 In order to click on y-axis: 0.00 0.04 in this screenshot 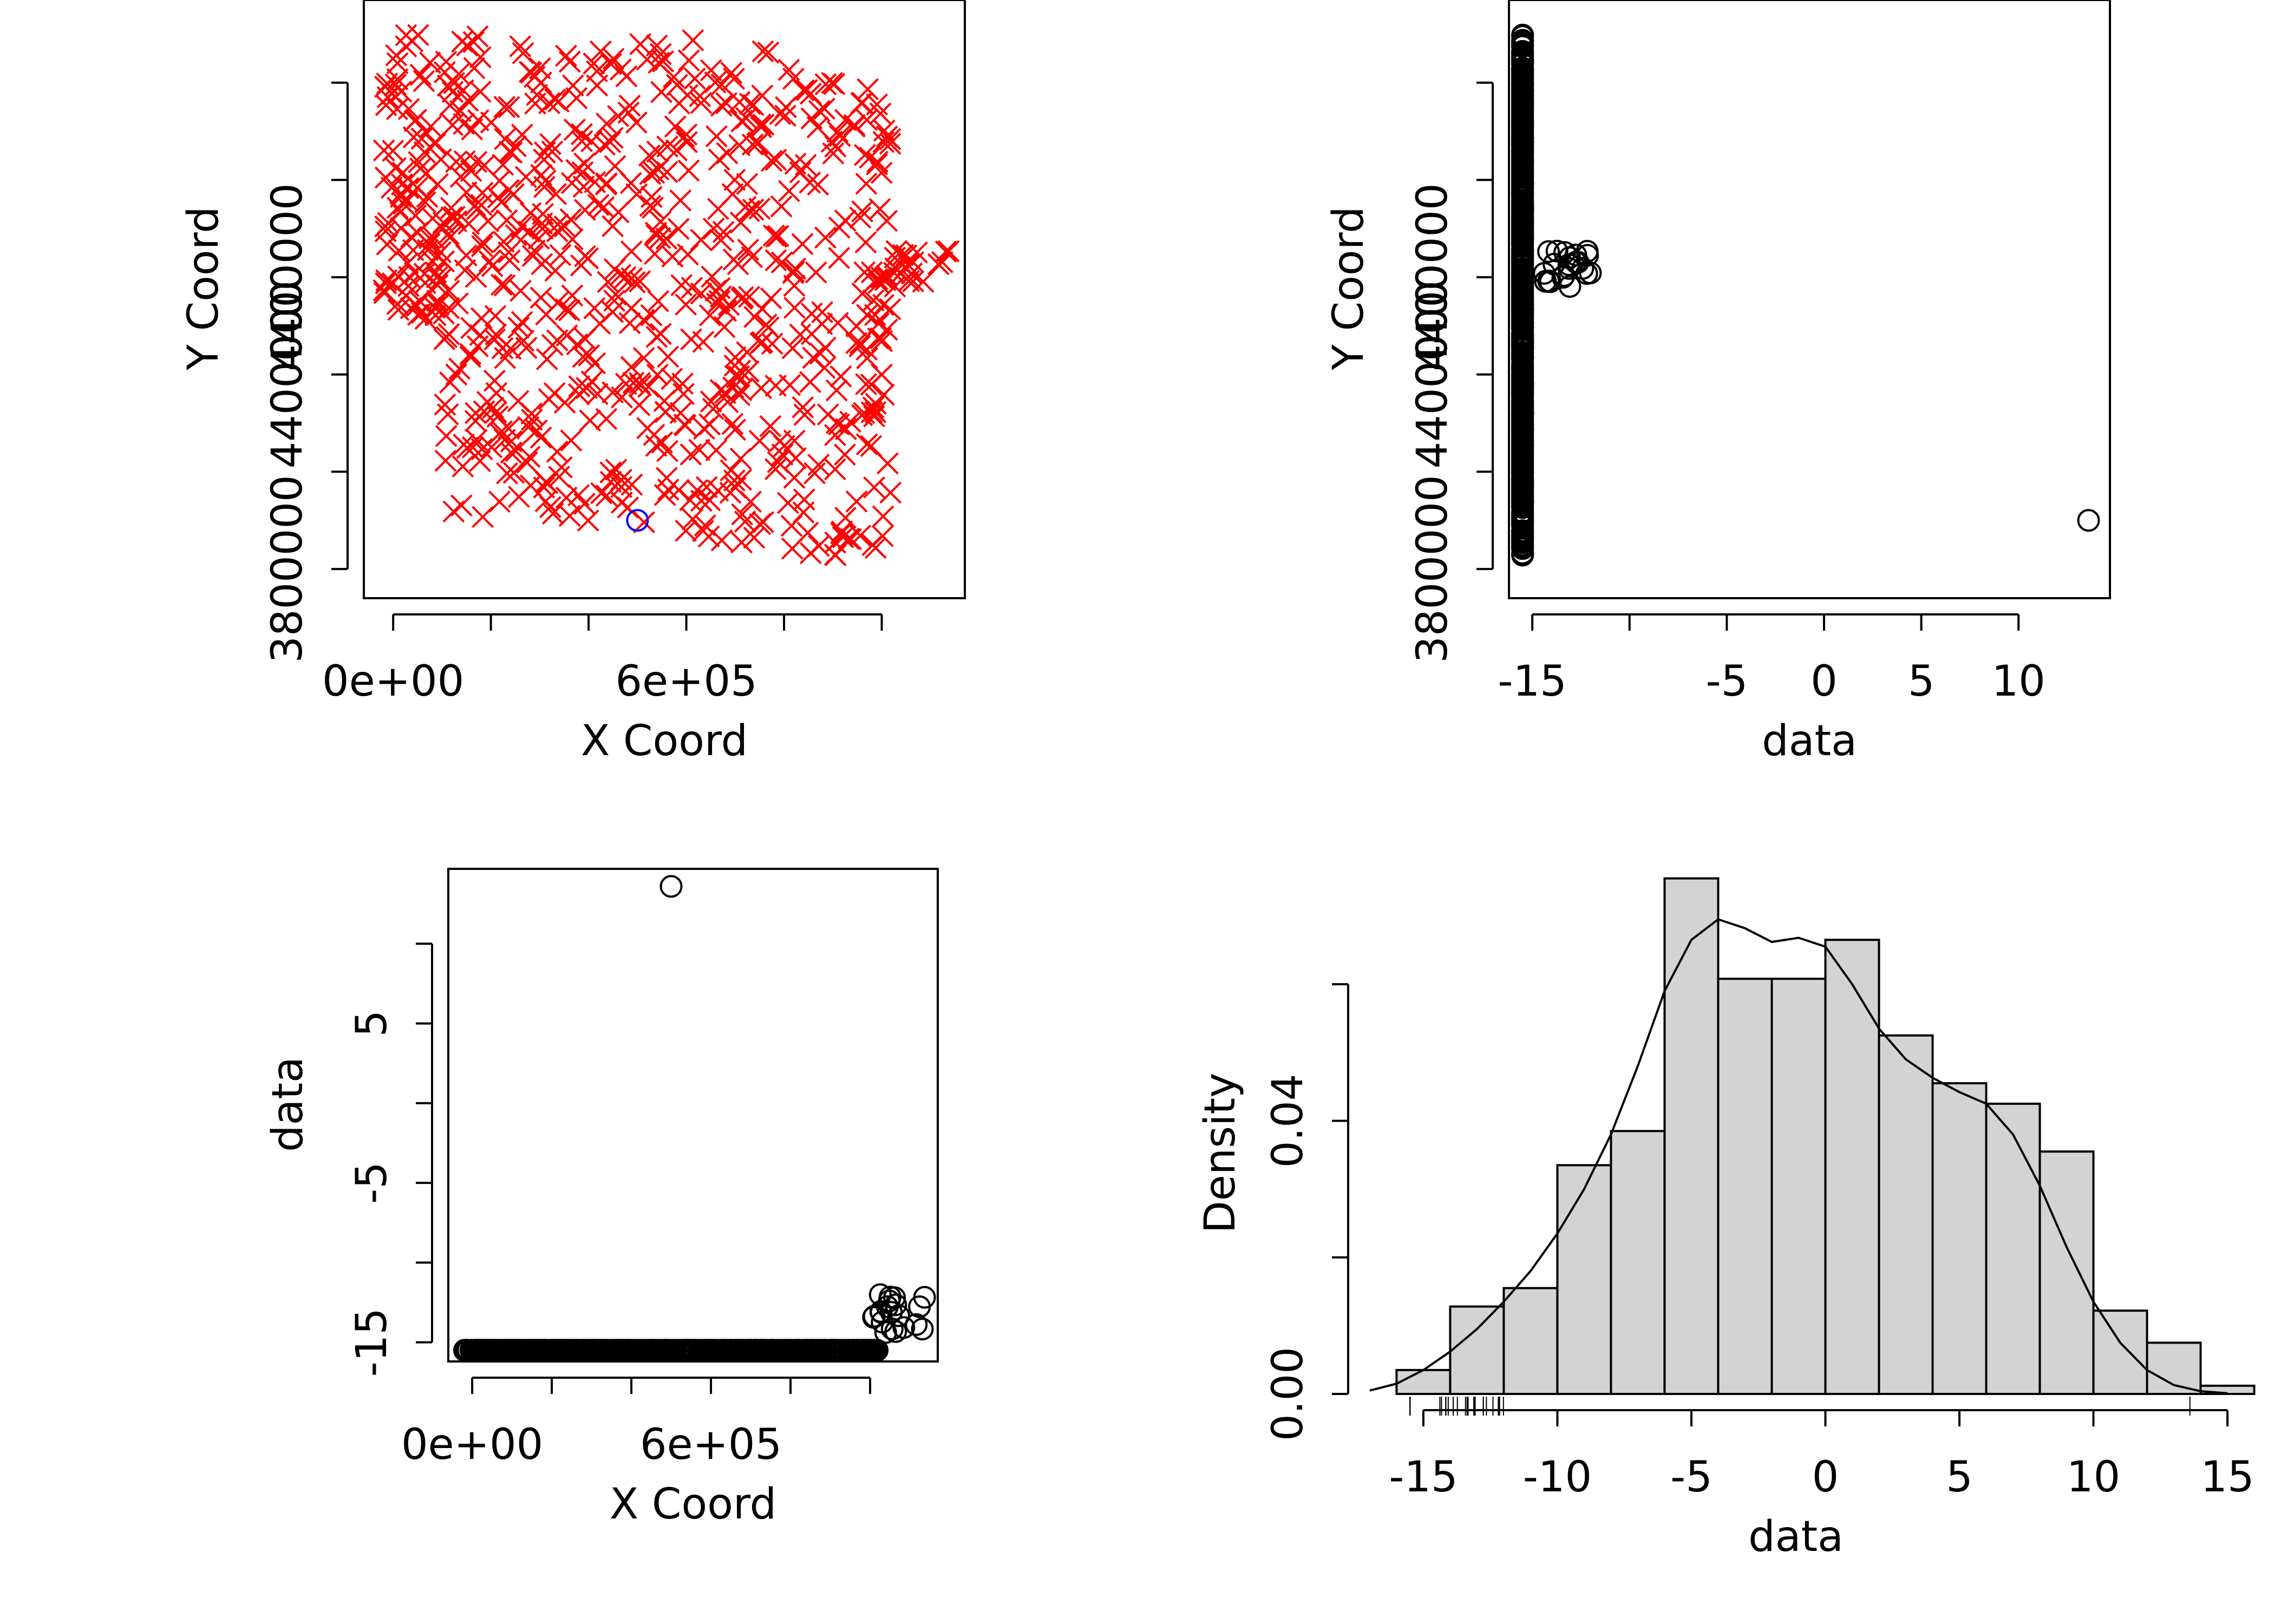, I will do `click(1307, 1212)`.